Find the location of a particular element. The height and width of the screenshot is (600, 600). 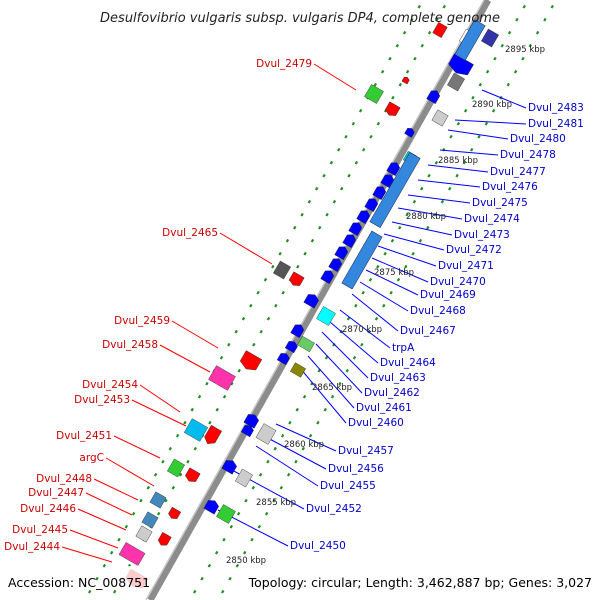

gene-label-right: Dvul_2469 is located at coordinates (448, 295).